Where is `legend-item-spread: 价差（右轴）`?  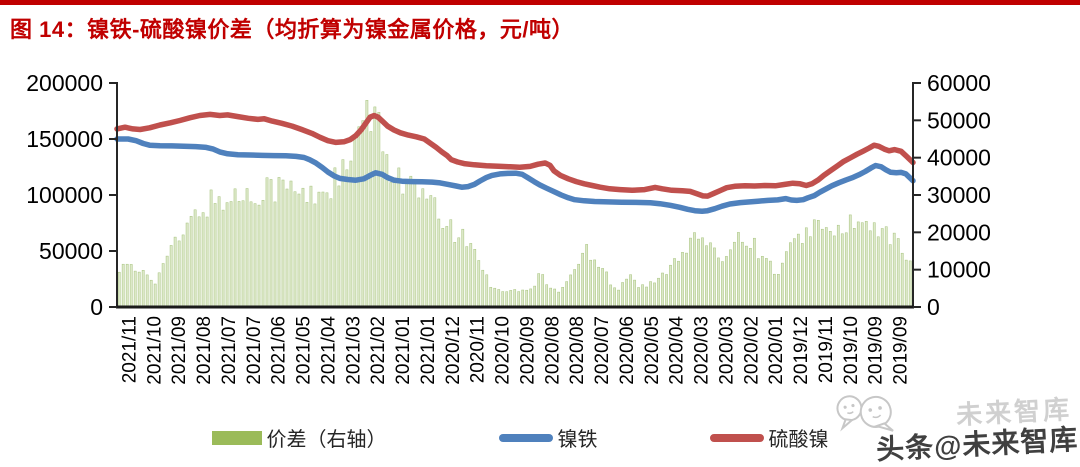
legend-item-spread: 价差（右轴） is located at coordinates (299, 437).